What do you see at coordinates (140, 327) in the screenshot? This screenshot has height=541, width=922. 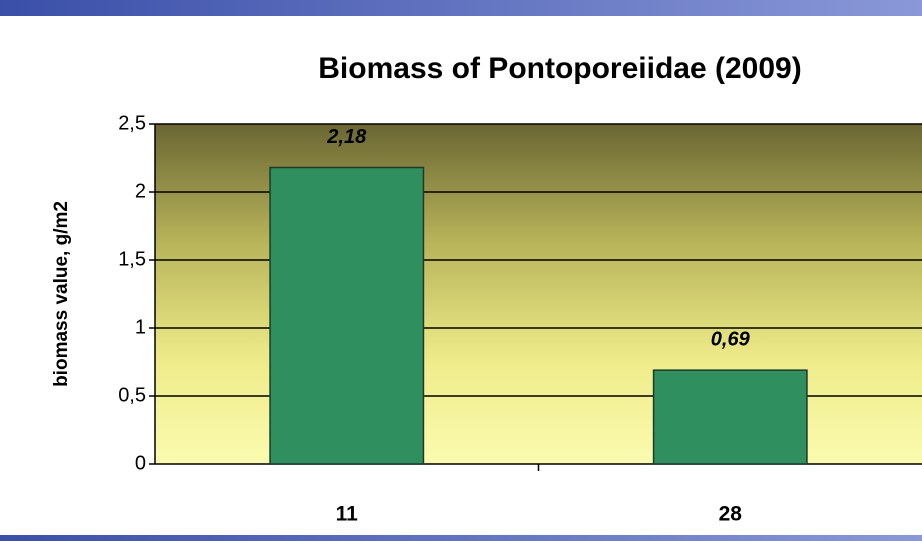 I see `y-tick-label: 1` at bounding box center [140, 327].